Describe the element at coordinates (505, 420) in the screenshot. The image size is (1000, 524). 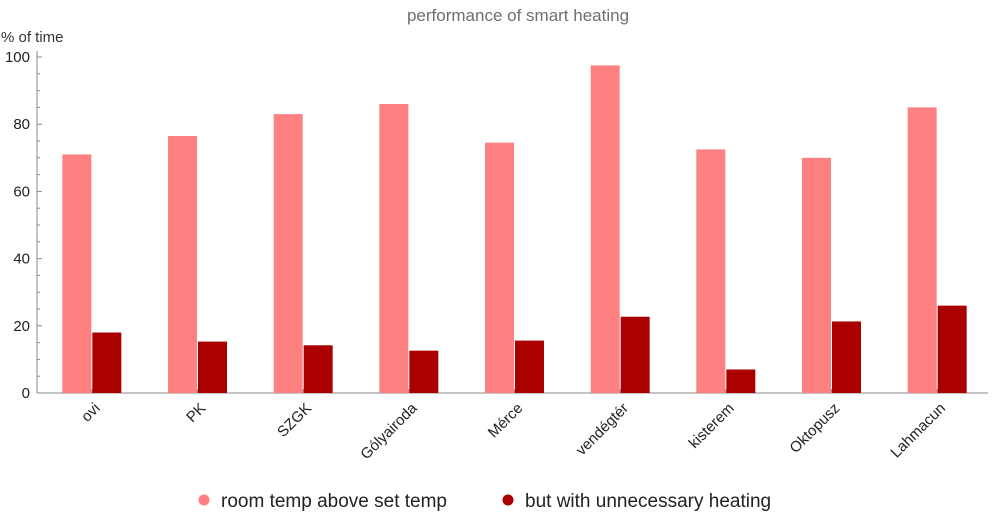
I see `x-tick-label: Mérce` at that location.